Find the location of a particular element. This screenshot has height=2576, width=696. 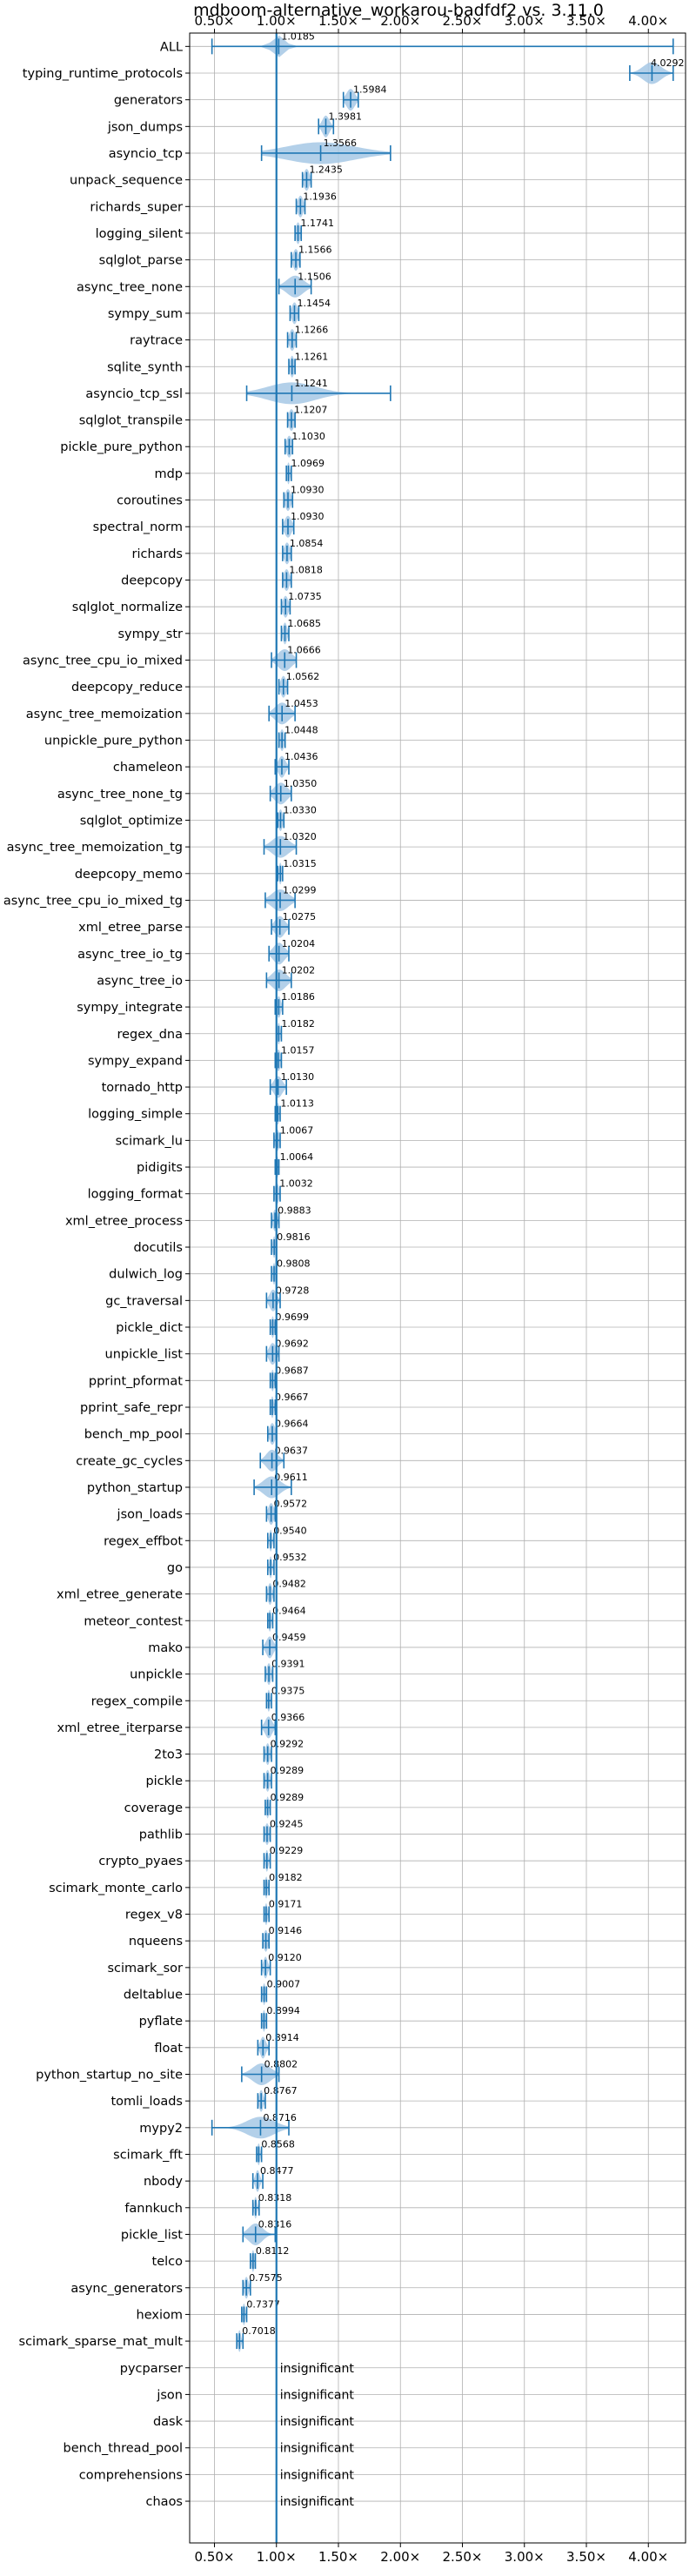

value-label: 0.9146 is located at coordinates (286, 1930).